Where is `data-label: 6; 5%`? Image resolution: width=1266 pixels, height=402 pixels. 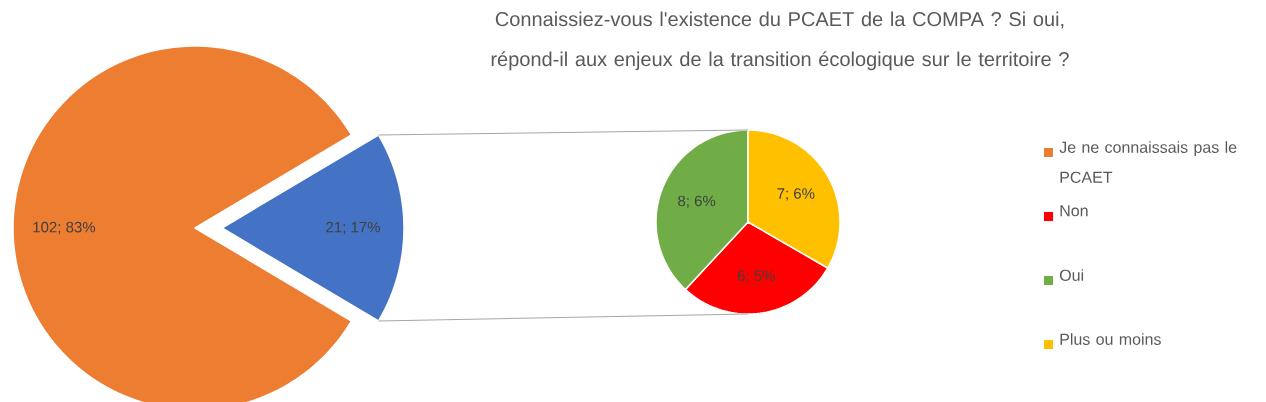 data-label: 6; 5% is located at coordinates (756, 276).